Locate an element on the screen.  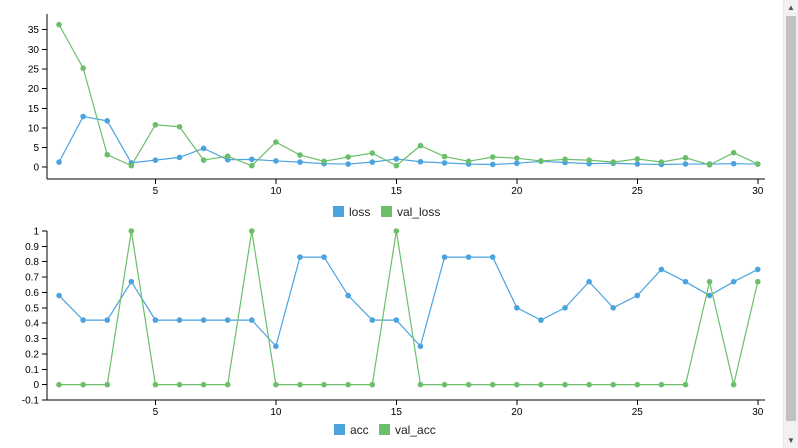
y-tick-label: 0.1 is located at coordinates (32, 370).